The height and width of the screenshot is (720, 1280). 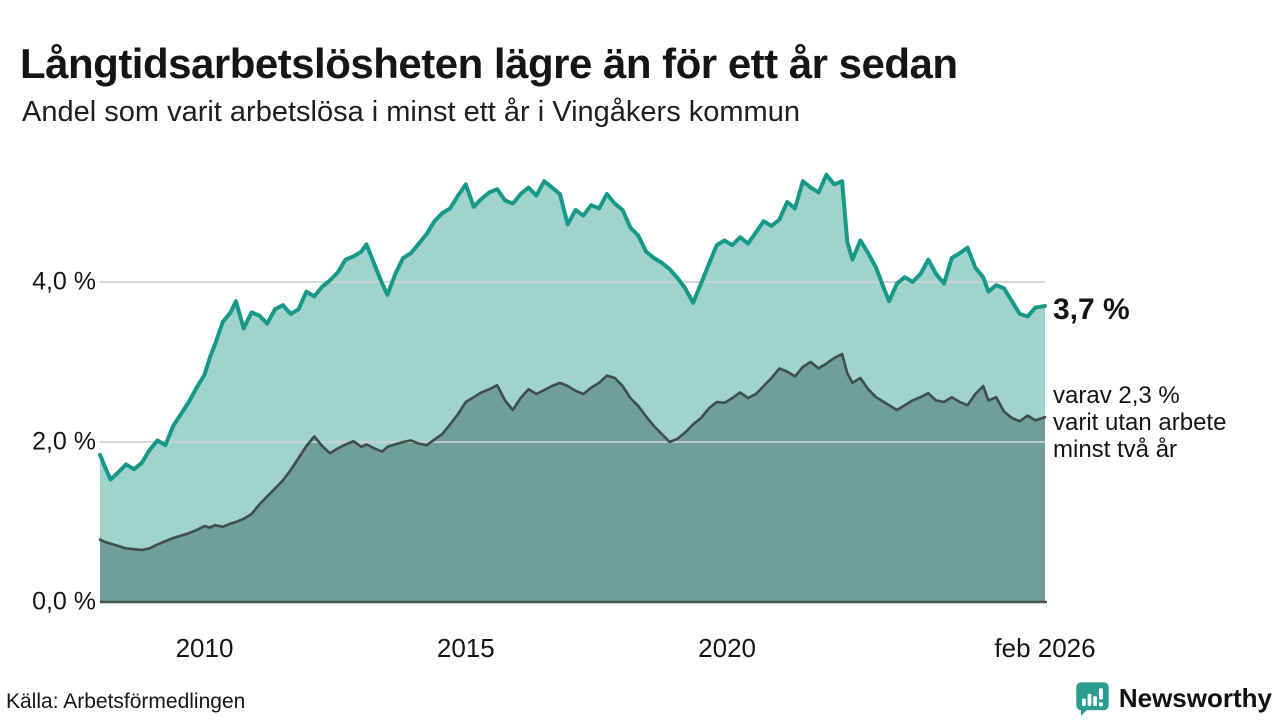 I want to click on latest-value-label: 3,7 %, so click(x=1091, y=309).